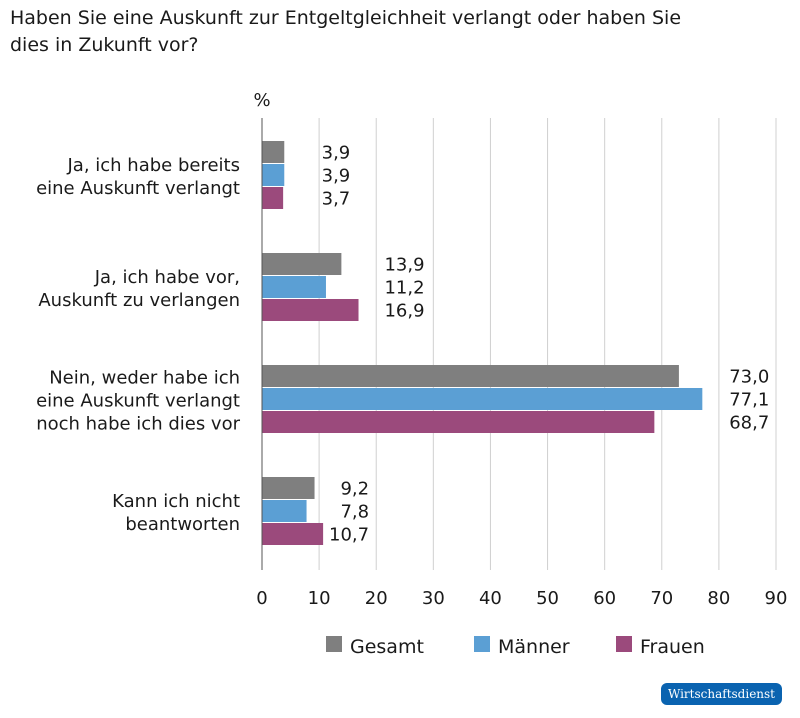 This screenshot has width=800, height=718. What do you see at coordinates (547, 598) in the screenshot?
I see `x-tick-label: 50` at bounding box center [547, 598].